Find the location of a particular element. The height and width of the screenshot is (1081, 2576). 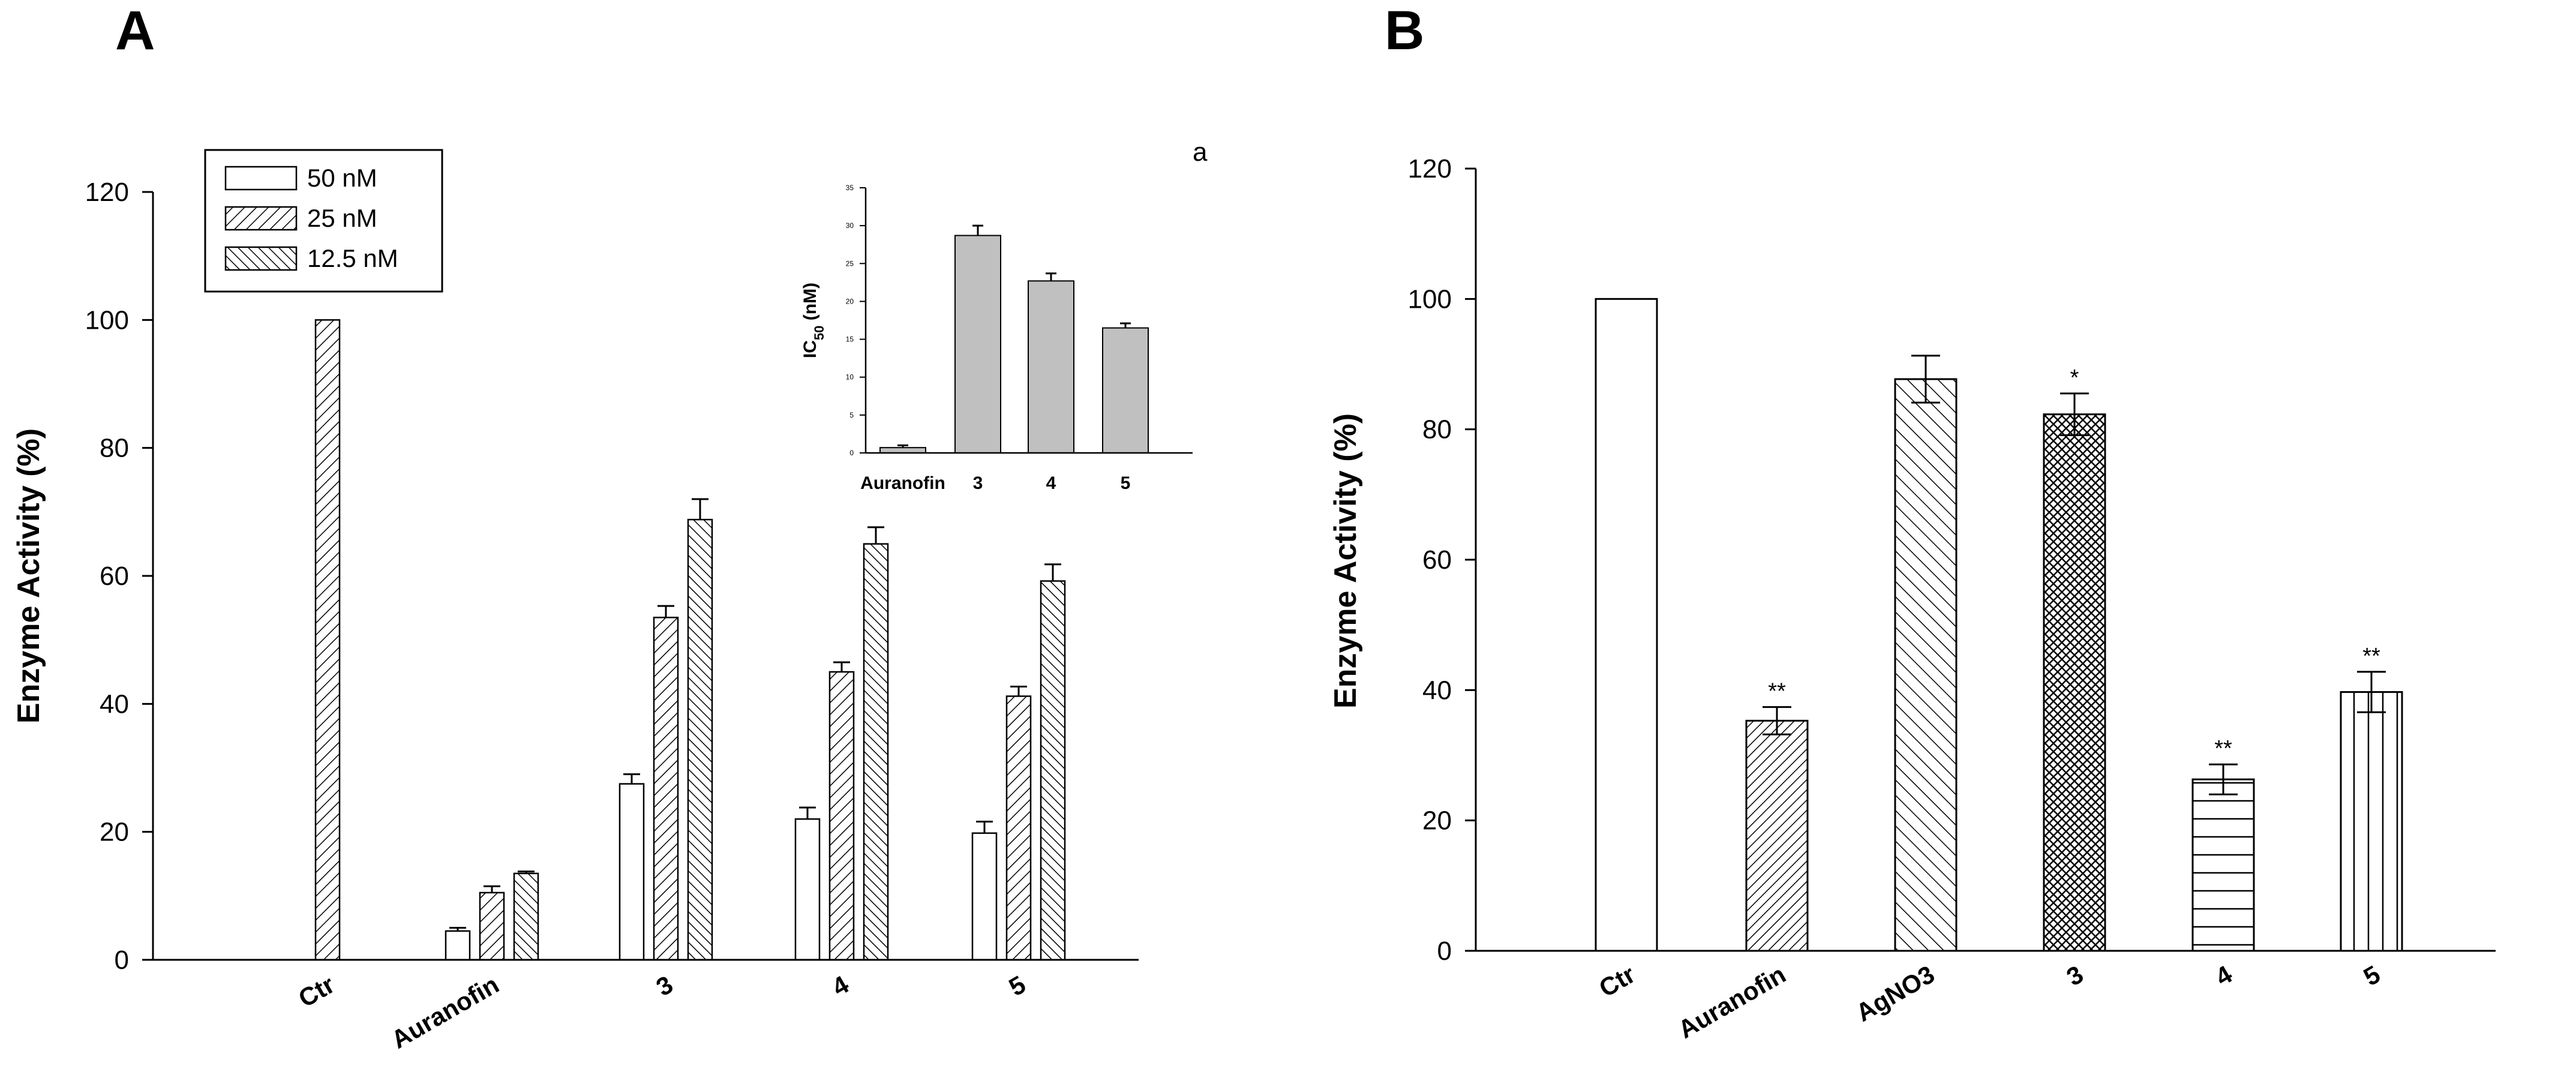

inset-ylabel-main: IC is located at coordinates (810, 349).